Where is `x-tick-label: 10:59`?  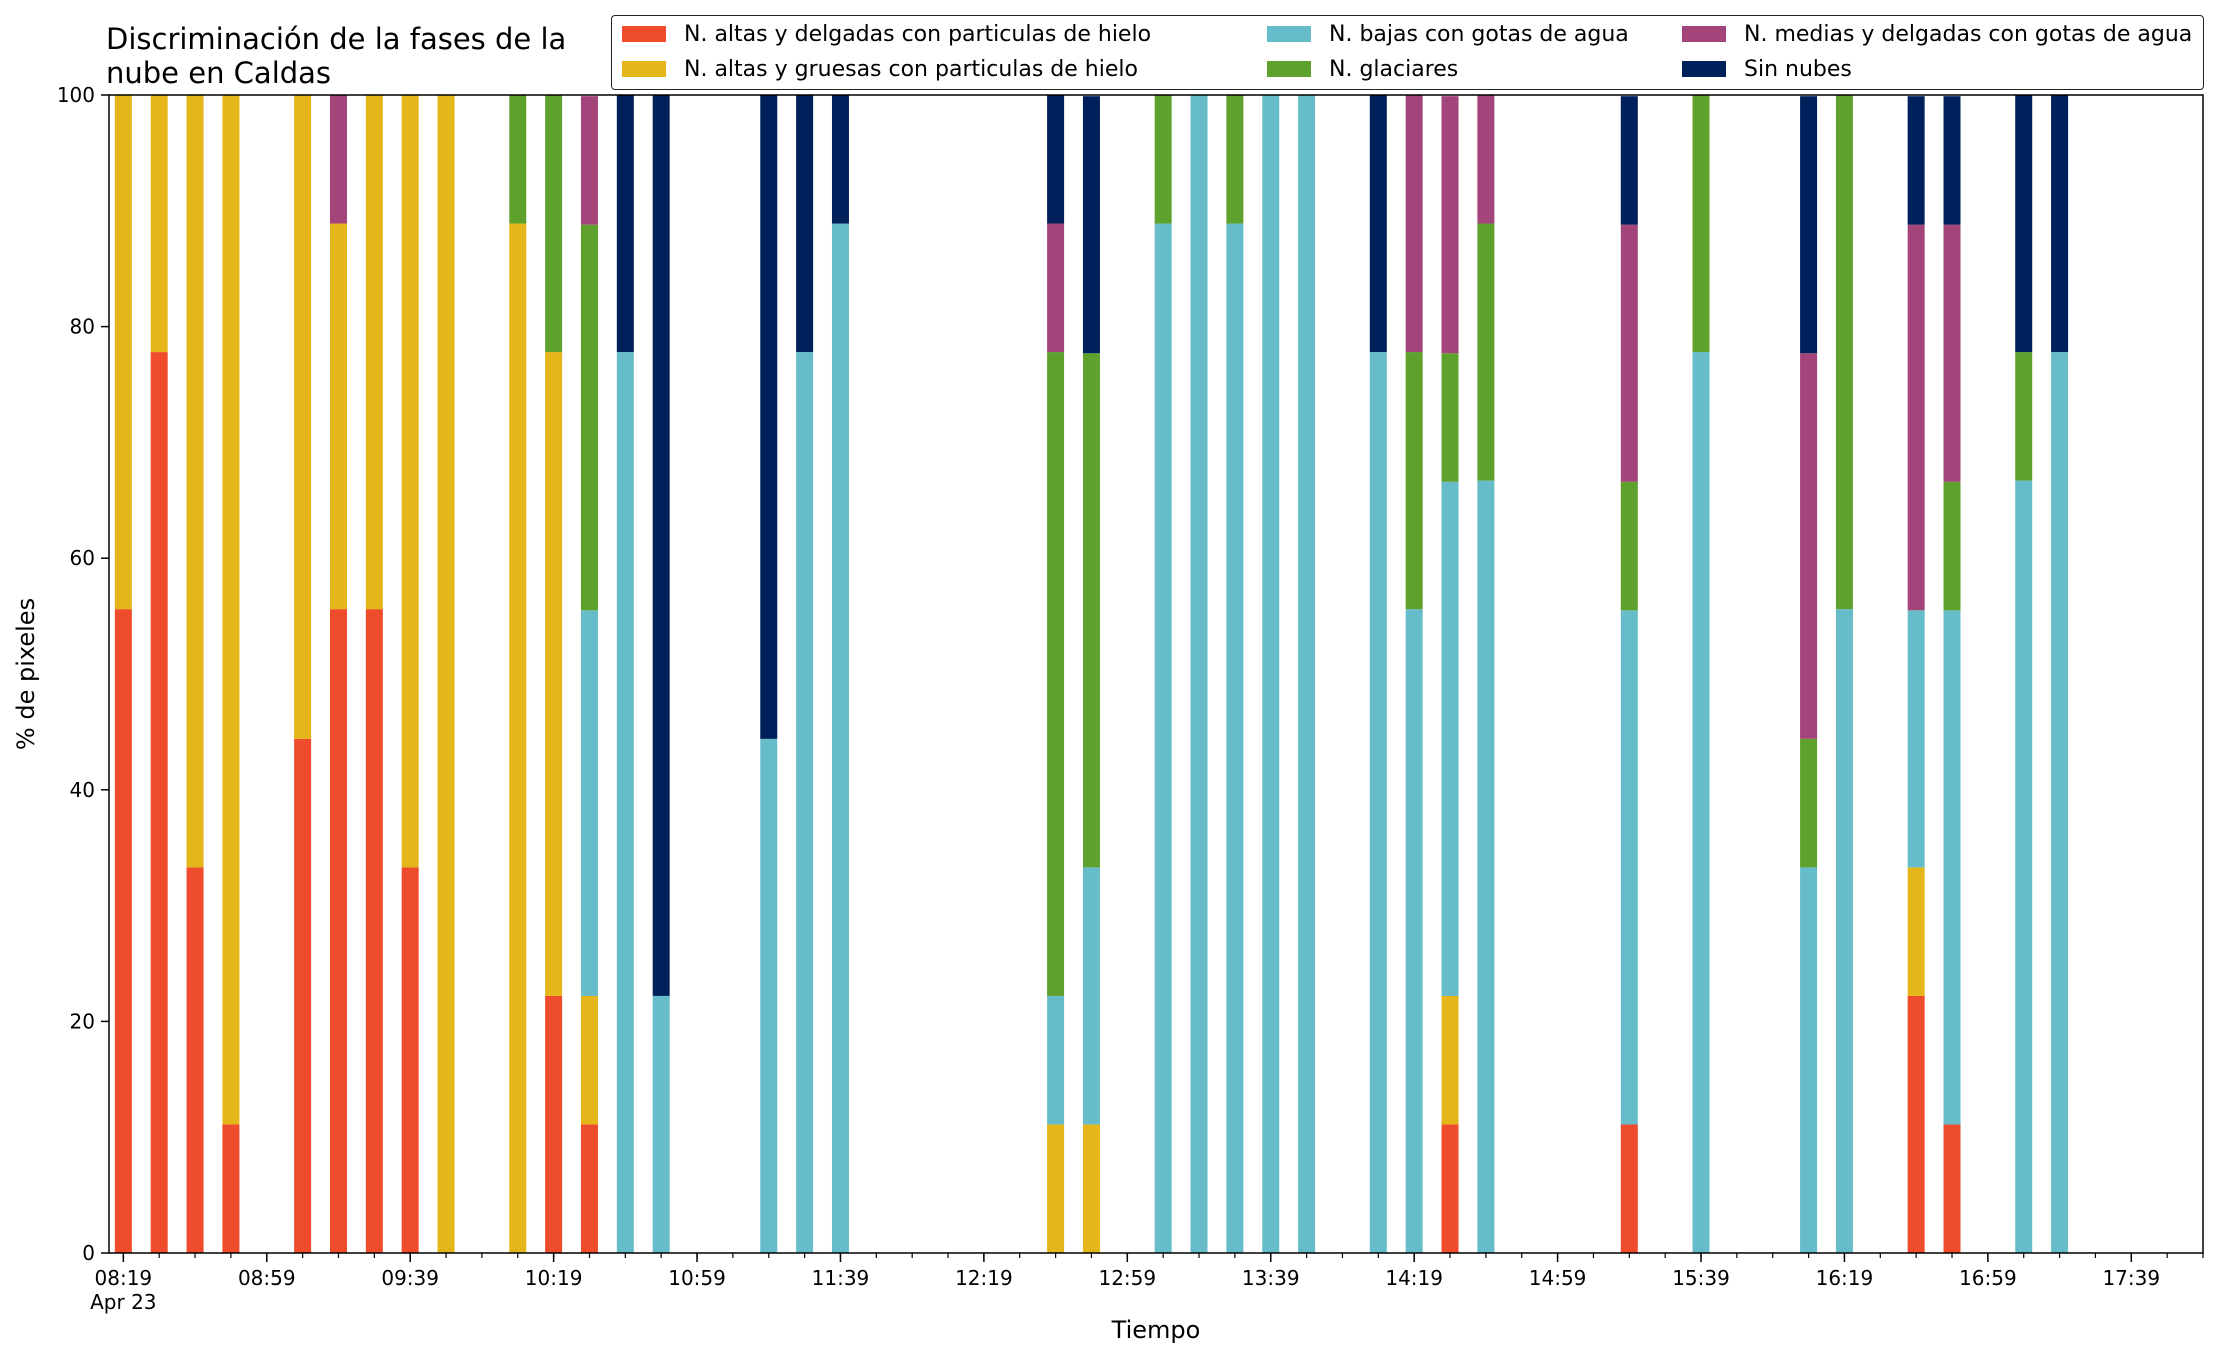 x-tick-label: 10:59 is located at coordinates (697, 1278).